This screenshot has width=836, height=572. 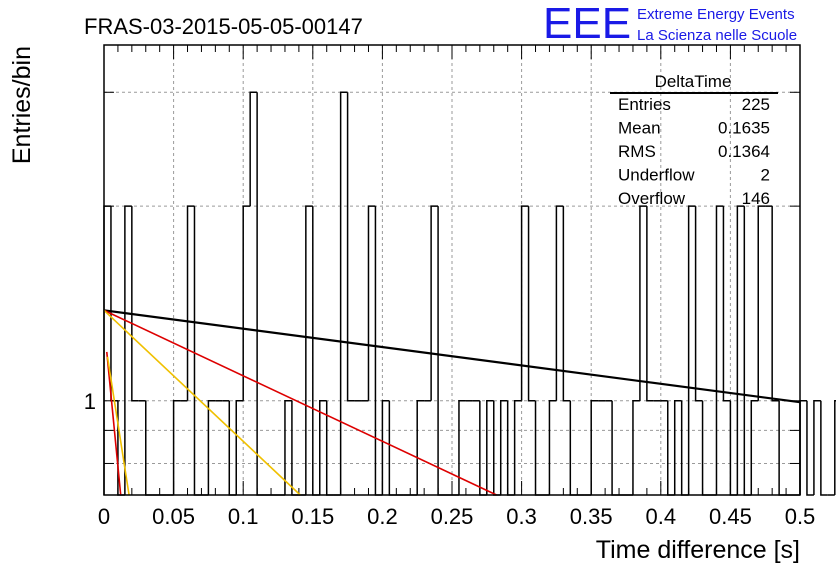 I want to click on stats-value: 2, so click(x=765, y=175).